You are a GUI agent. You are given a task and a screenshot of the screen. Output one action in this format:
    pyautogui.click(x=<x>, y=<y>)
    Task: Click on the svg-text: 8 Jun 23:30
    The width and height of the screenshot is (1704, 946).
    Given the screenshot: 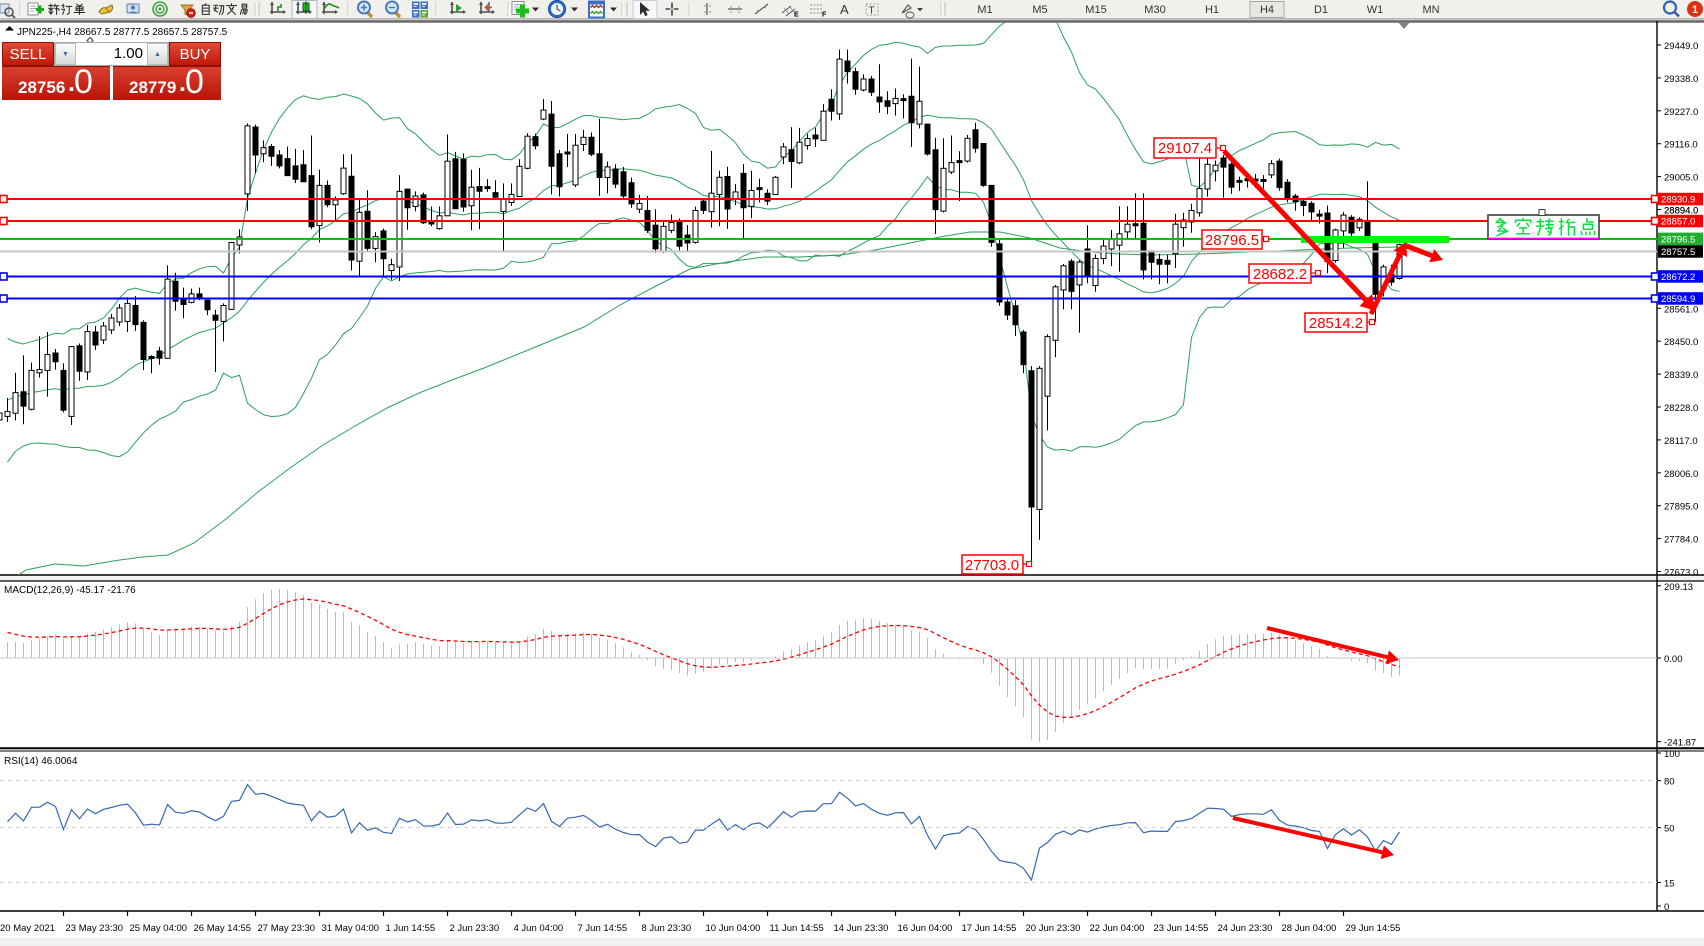 What is the action you would take?
    pyautogui.click(x=667, y=928)
    